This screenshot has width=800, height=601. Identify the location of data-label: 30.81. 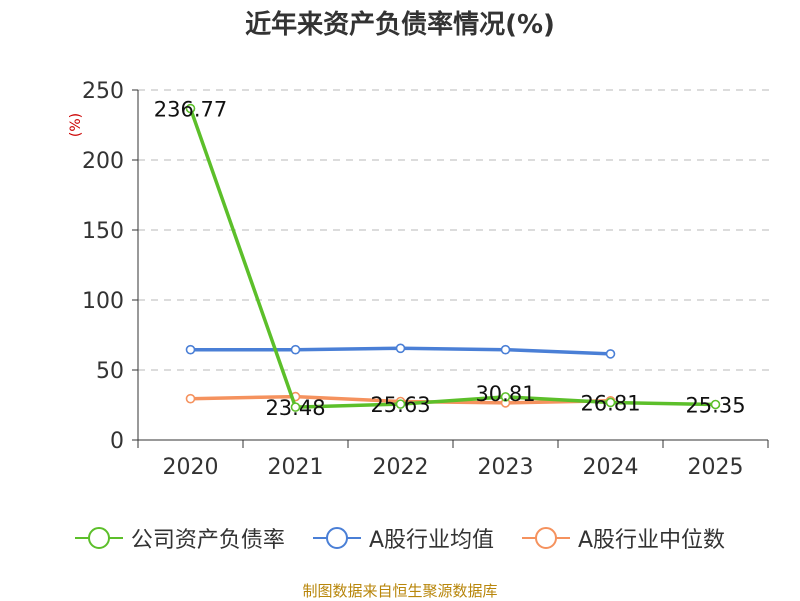
(505, 394).